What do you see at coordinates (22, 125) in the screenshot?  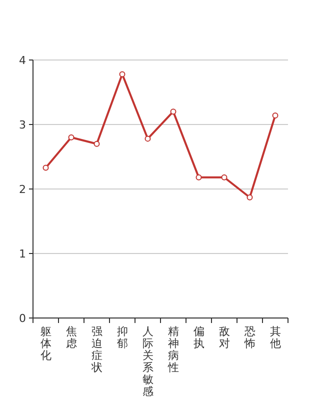 I see `y-tick-label: 3` at bounding box center [22, 125].